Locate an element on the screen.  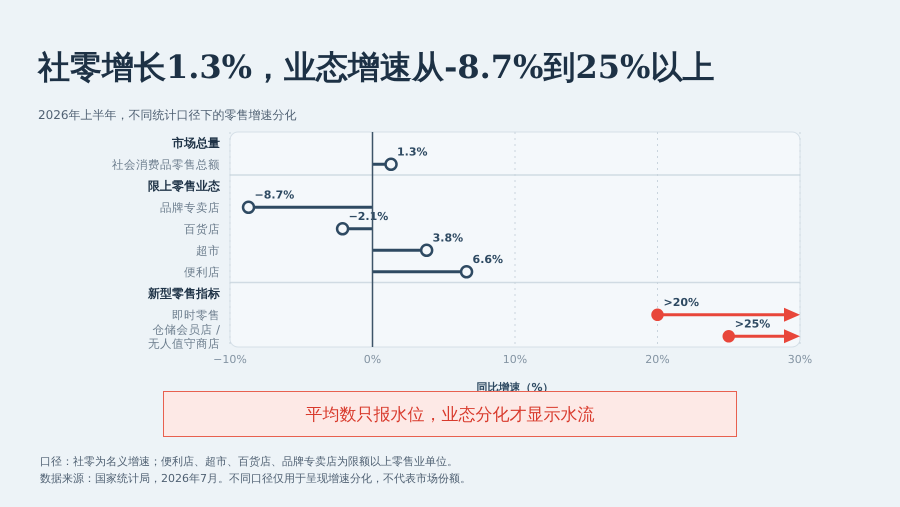
chart-subtitle: 2026年上半年，不同统计口径下的零售增速分化 is located at coordinates (167, 115).